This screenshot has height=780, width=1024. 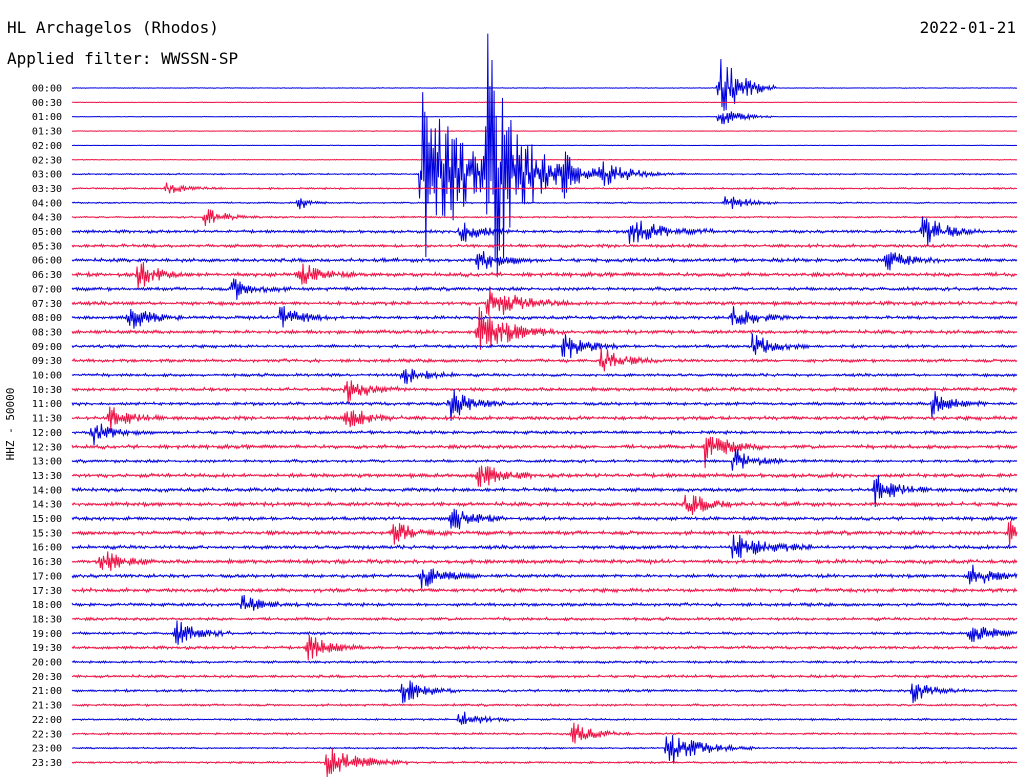 What do you see at coordinates (47, 763) in the screenshot?
I see `row-time-label: 23:30` at bounding box center [47, 763].